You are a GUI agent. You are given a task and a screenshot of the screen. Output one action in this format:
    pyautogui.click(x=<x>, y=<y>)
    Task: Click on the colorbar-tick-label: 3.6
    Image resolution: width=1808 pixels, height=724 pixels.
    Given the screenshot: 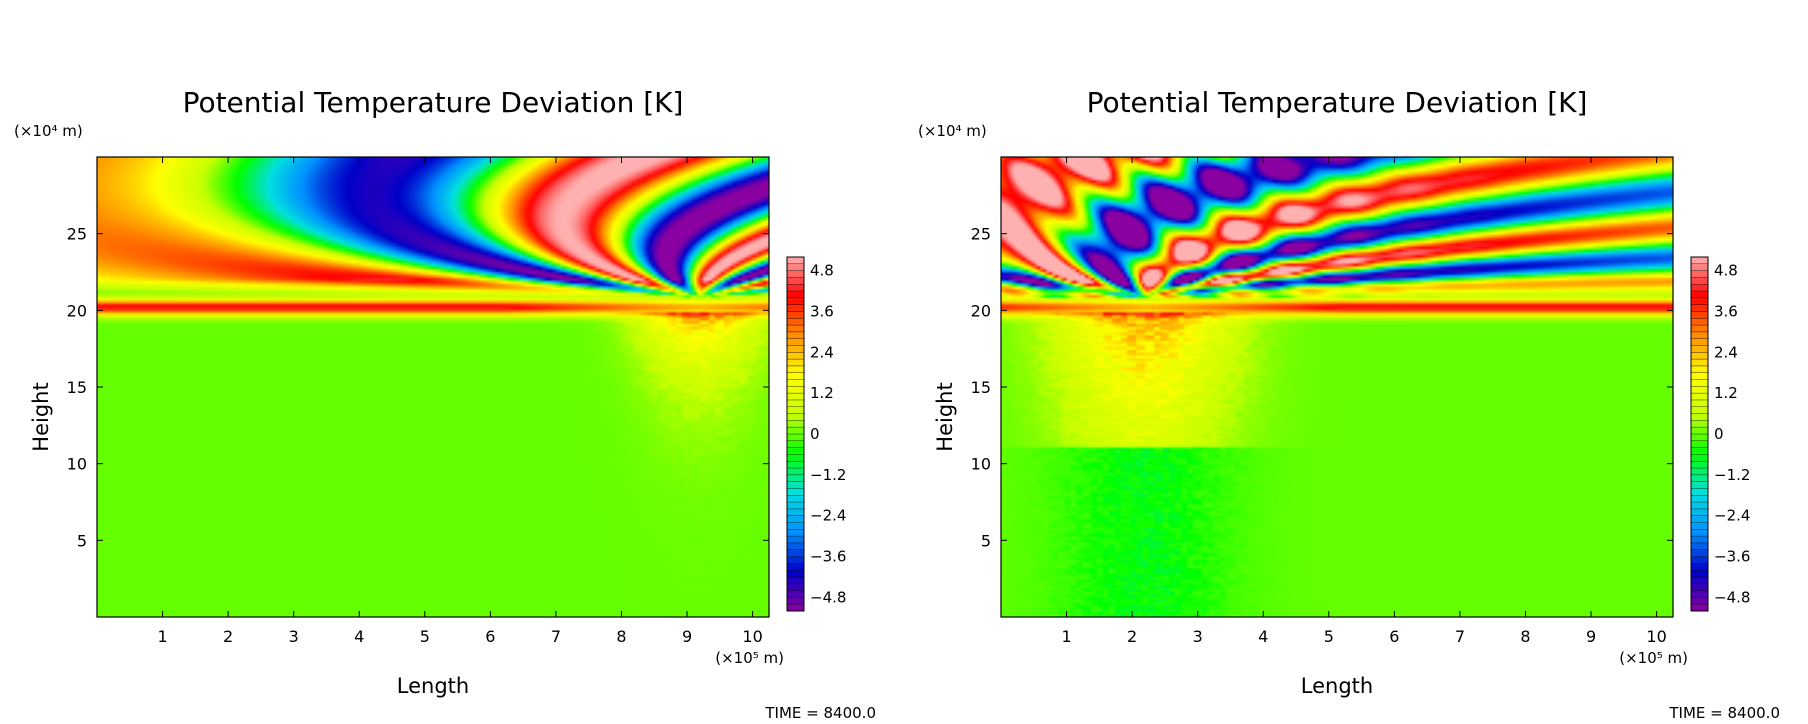 What is the action you would take?
    pyautogui.click(x=822, y=311)
    